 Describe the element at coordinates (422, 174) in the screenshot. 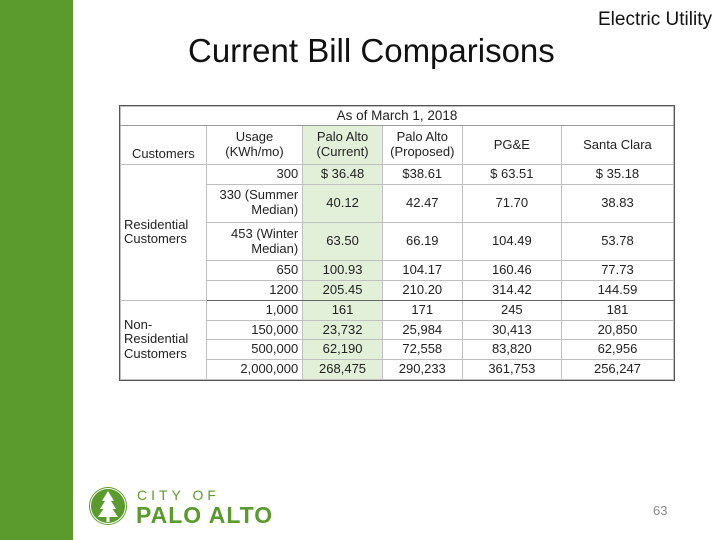

I see `palo-alto-proposed-cell: $38.61` at that location.